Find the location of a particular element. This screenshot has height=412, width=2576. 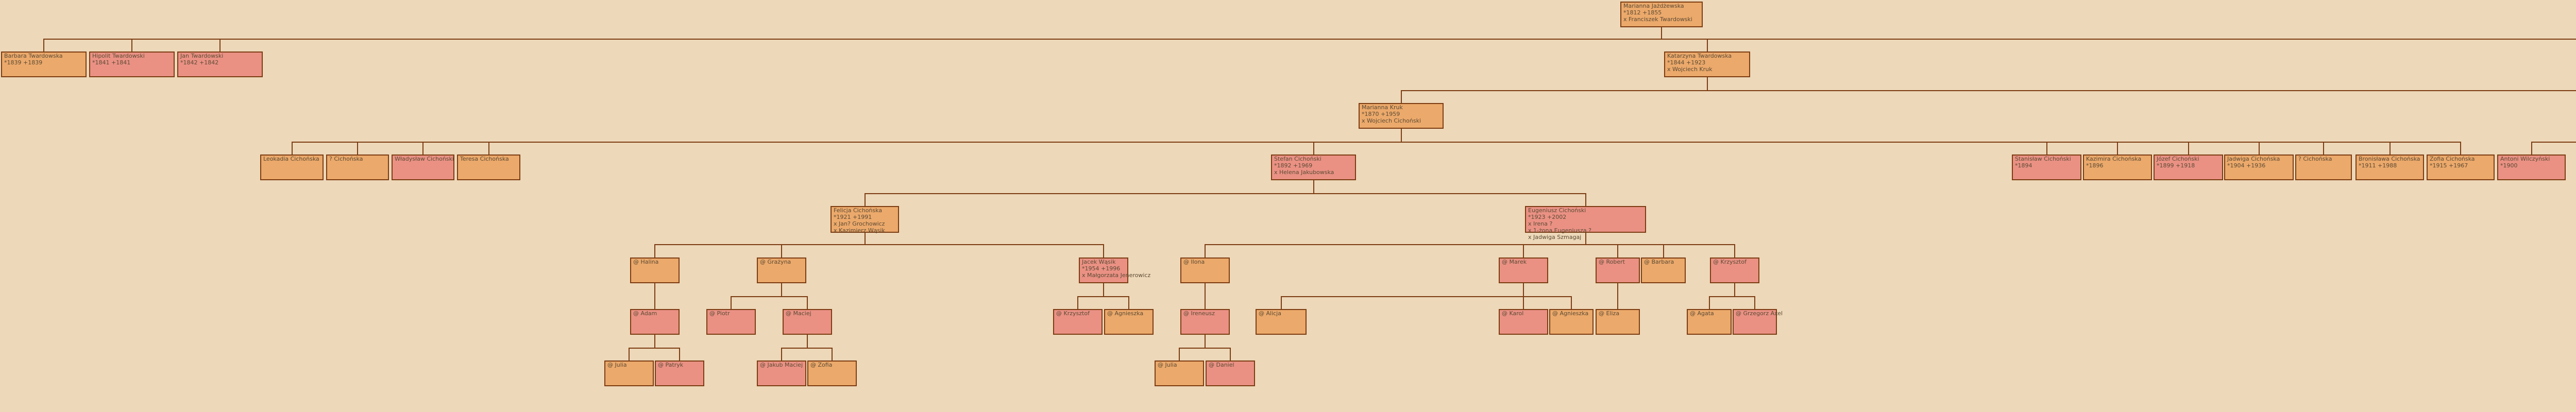

person-box-ireneusz: @ Ireneusz is located at coordinates (1205, 322).